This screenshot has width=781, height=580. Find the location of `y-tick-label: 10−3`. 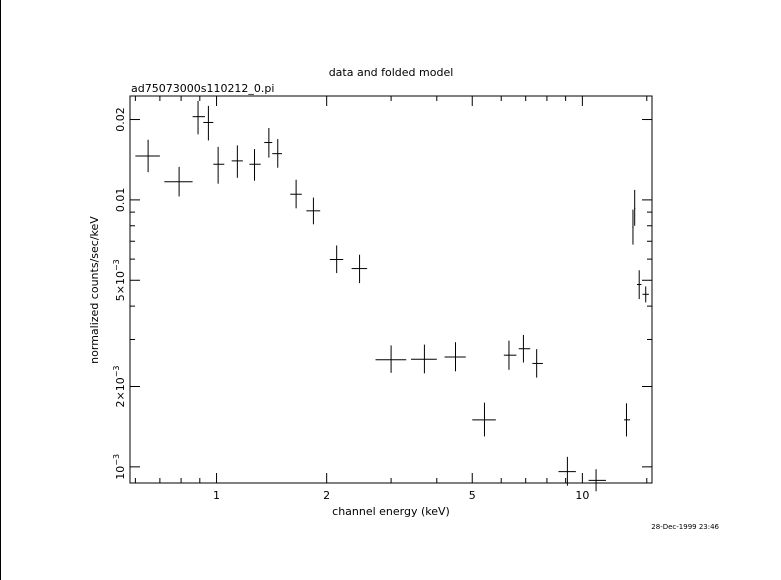

y-tick-label: 10−3 is located at coordinates (119, 467).